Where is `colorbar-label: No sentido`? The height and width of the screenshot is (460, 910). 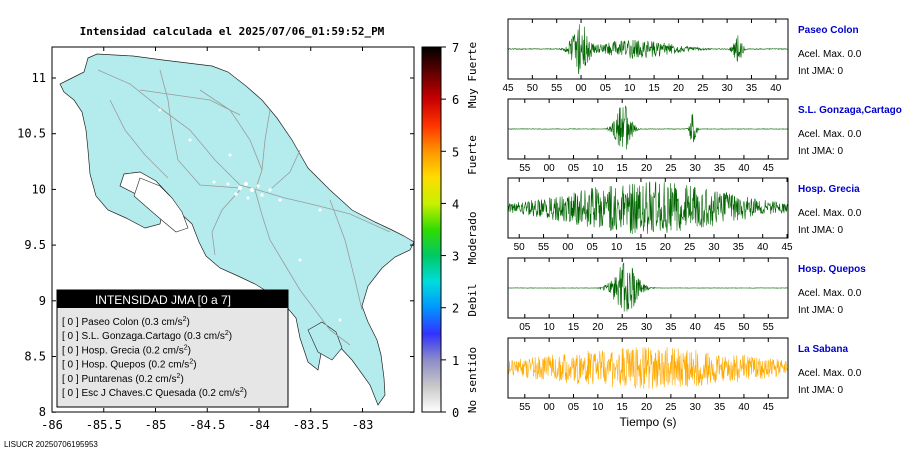 colorbar-label: No sentido is located at coordinates (472, 380).